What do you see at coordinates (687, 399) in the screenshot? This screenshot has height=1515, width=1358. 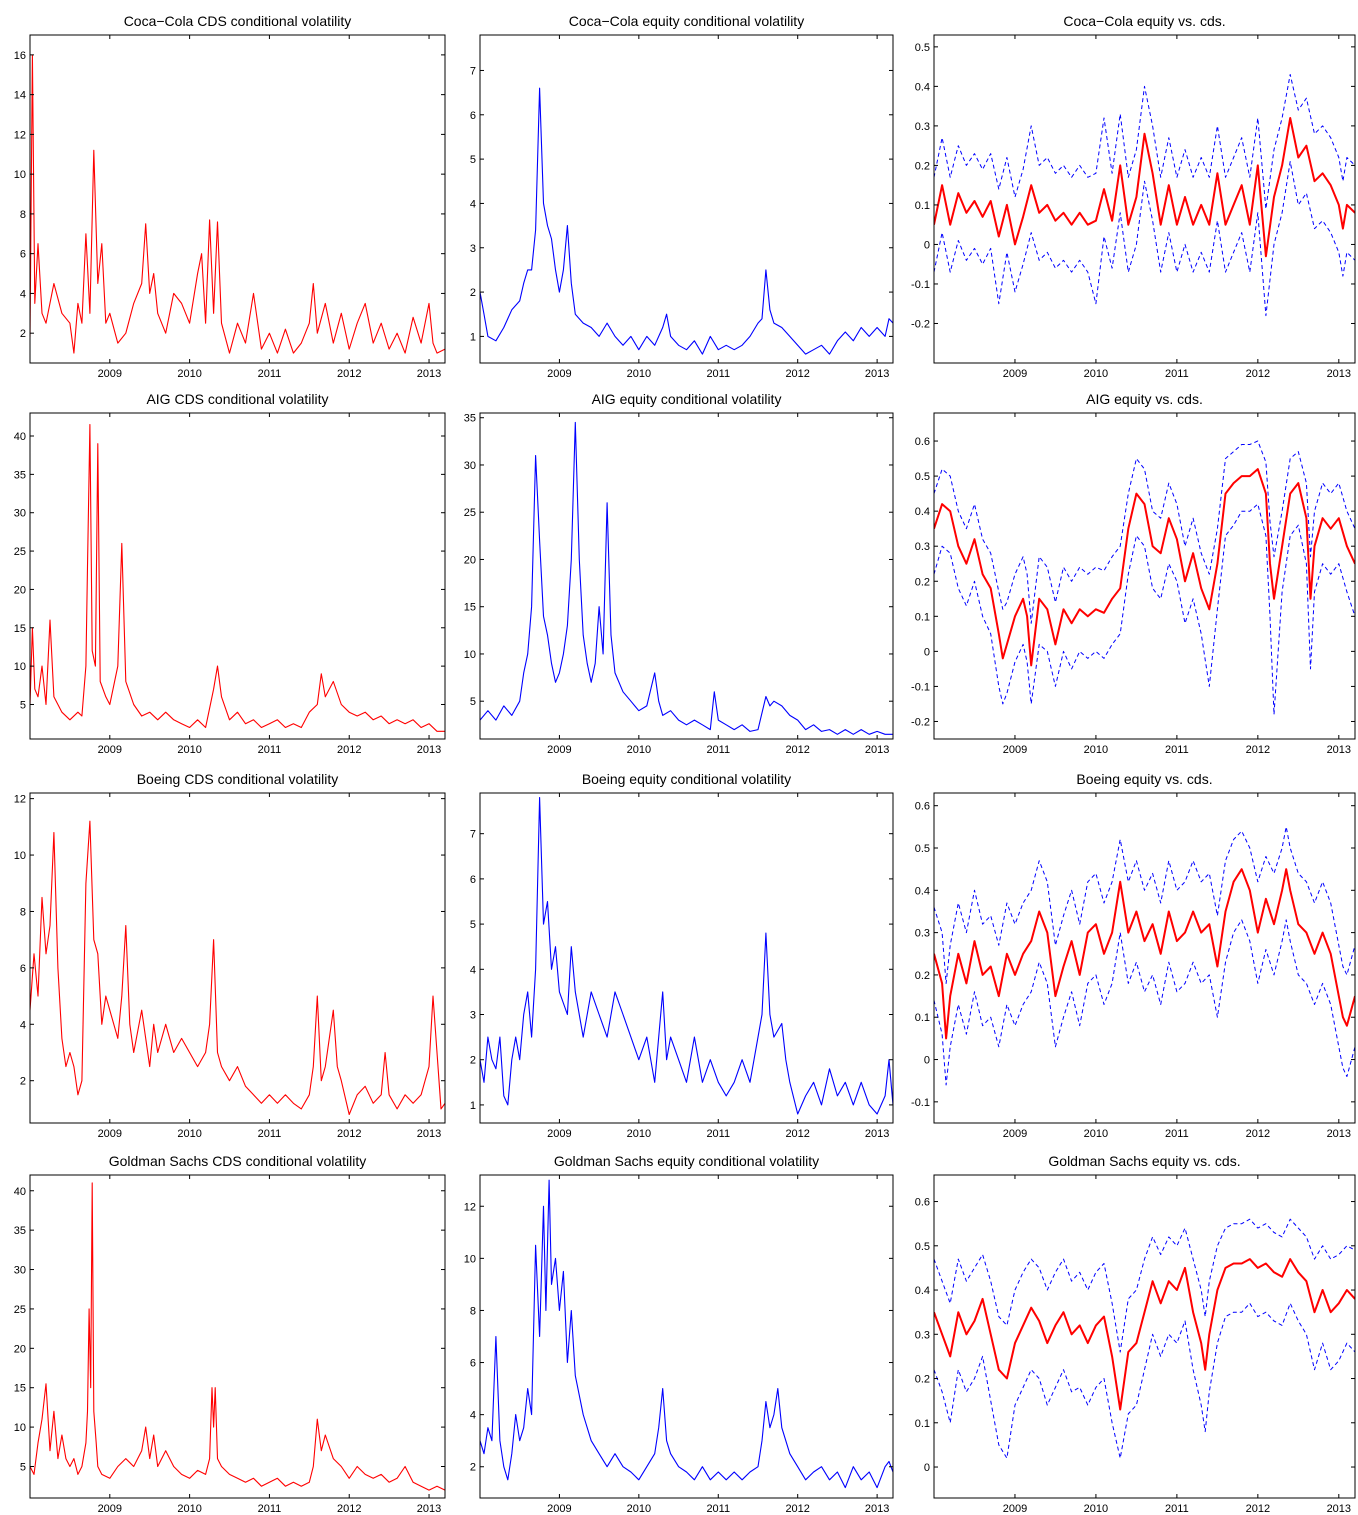 I see `chart-title: AIG equity conditional volatility` at bounding box center [687, 399].